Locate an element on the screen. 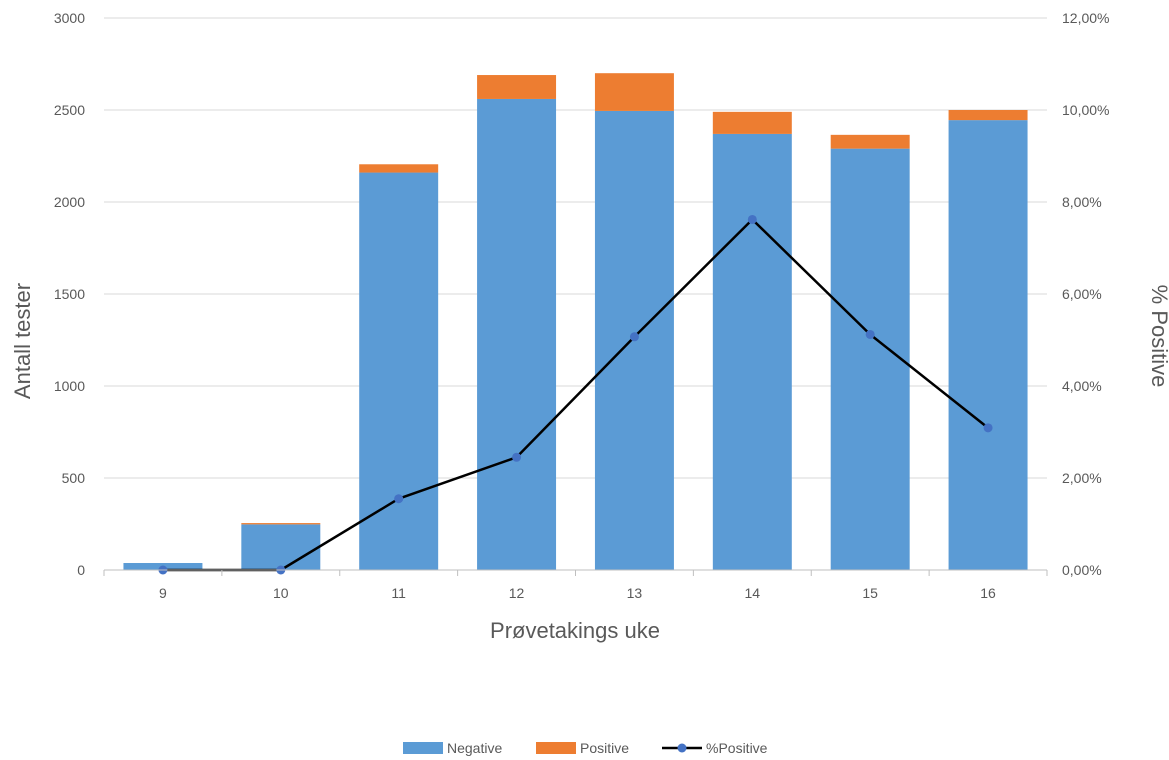  y-right-tick-label: 10,00% is located at coordinates (1085, 110).